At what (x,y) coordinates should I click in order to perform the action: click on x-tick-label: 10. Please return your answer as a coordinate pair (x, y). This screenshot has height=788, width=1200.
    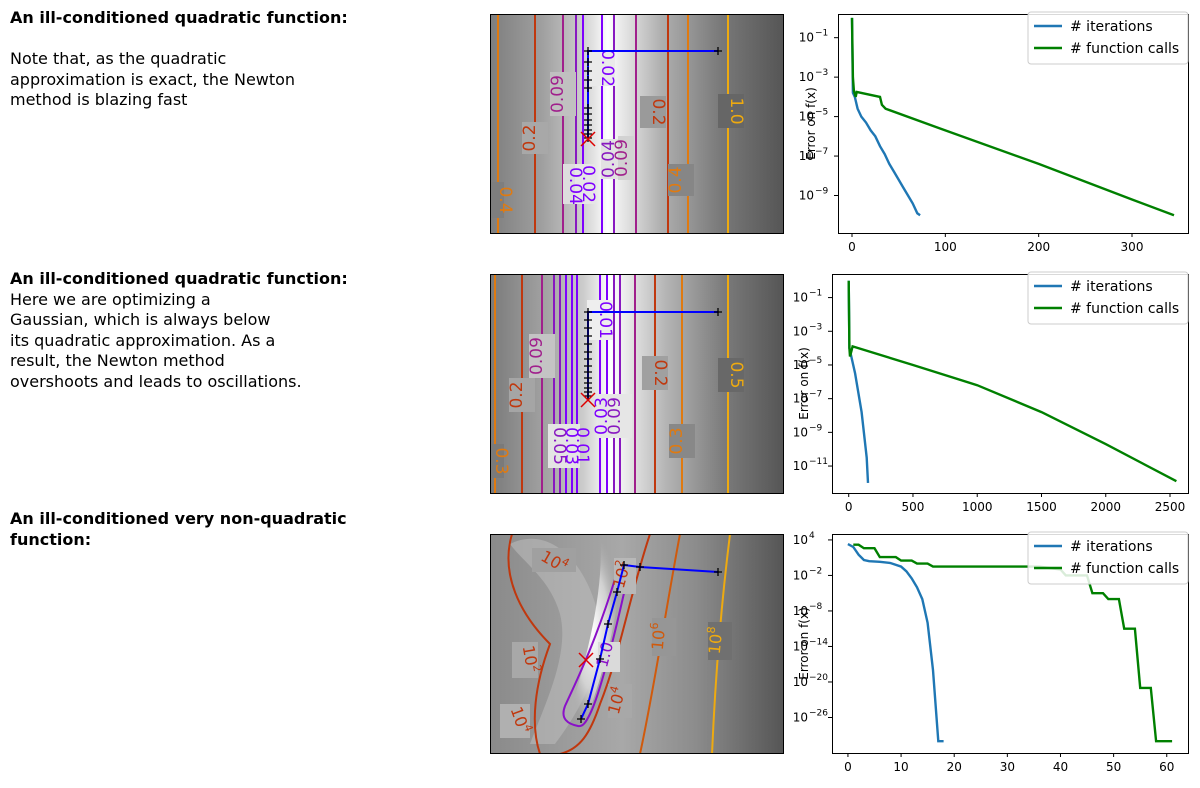
    Looking at the image, I should click on (900, 767).